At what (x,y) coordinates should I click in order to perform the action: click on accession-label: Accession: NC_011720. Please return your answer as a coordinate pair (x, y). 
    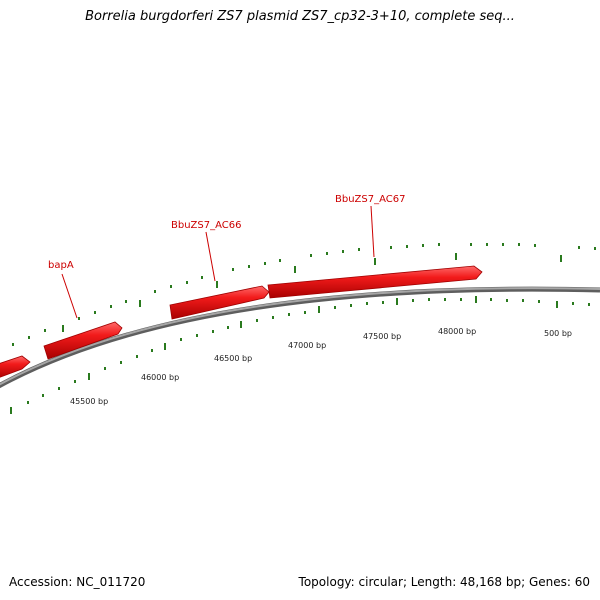
    Looking at the image, I should click on (77, 582).